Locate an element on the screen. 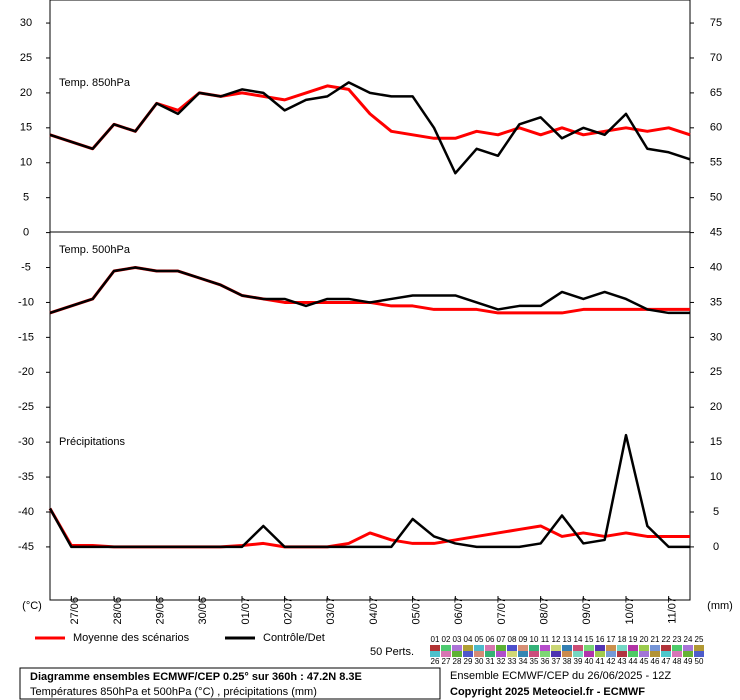  y-tick-label: 15 is located at coordinates (26, 128).